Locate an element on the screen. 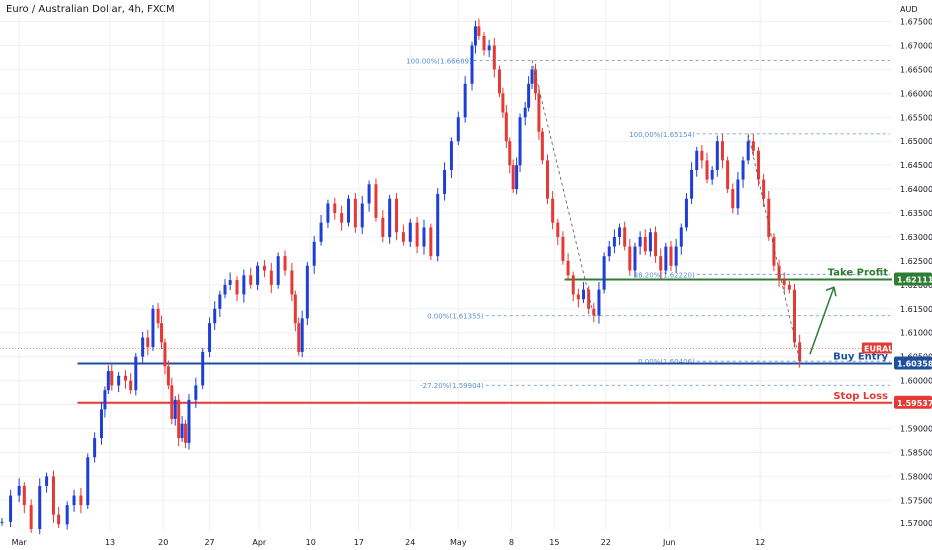 This screenshot has height=550, width=932. x-tick-label: Apr is located at coordinates (259, 542).